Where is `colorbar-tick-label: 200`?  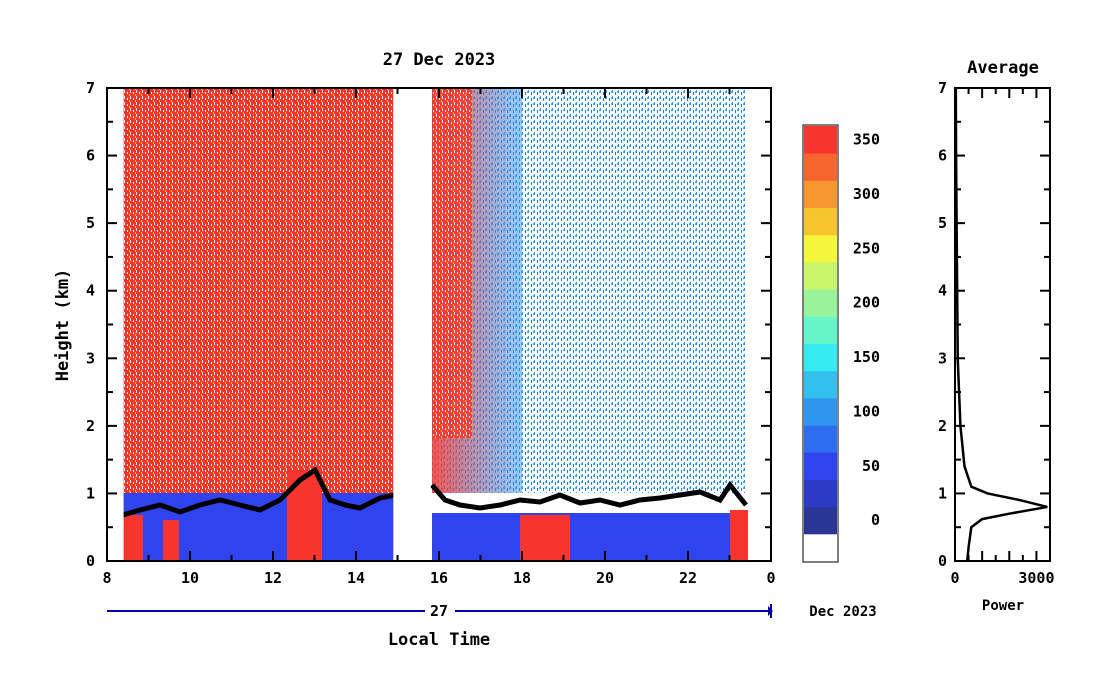
colorbar-tick-label: 200 is located at coordinates (866, 303).